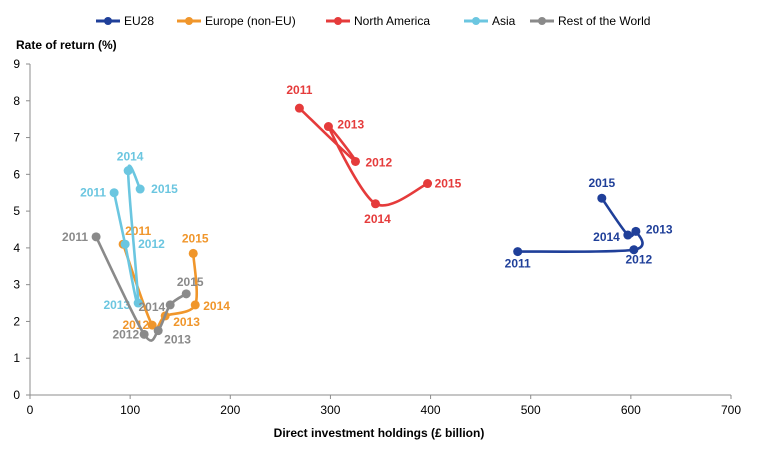 The width and height of the screenshot is (758, 456). I want to click on x-tick-label: 500, so click(531, 410).